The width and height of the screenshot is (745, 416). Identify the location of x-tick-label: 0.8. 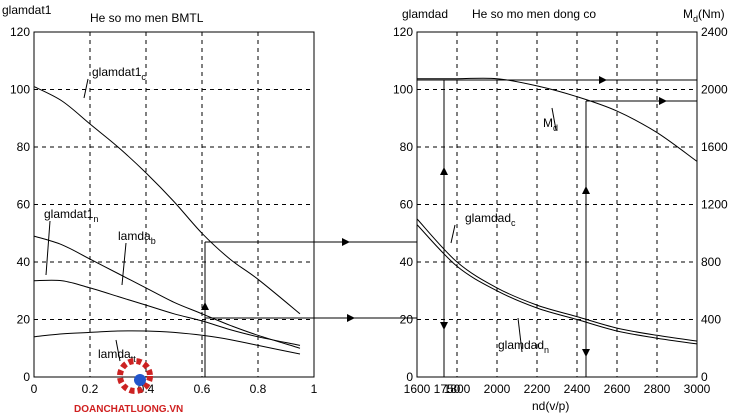
(258, 389).